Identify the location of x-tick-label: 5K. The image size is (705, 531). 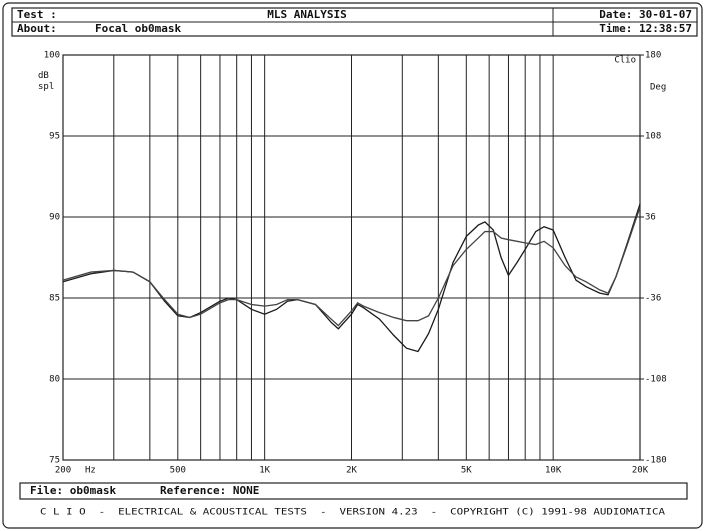
(466, 471).